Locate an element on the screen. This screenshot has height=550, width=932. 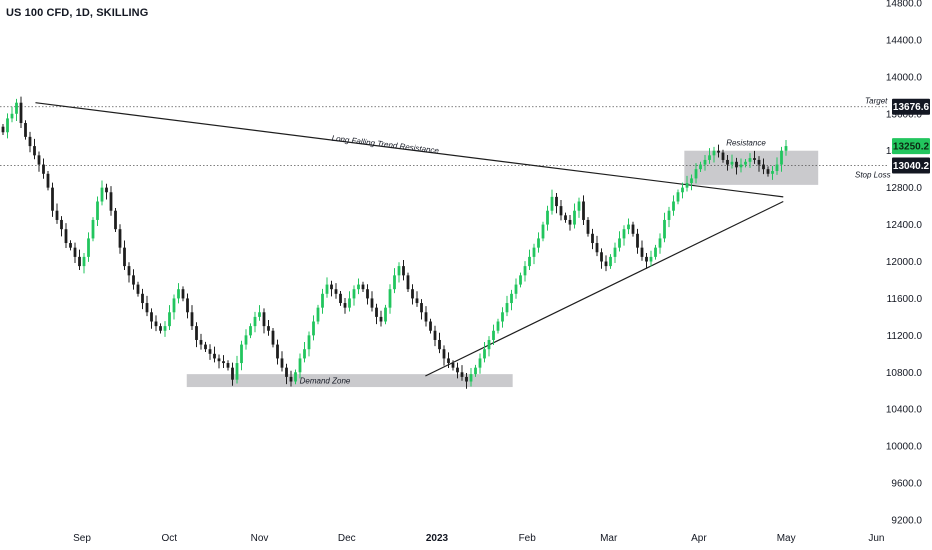
resistance-label: Resistance is located at coordinates (746, 143).